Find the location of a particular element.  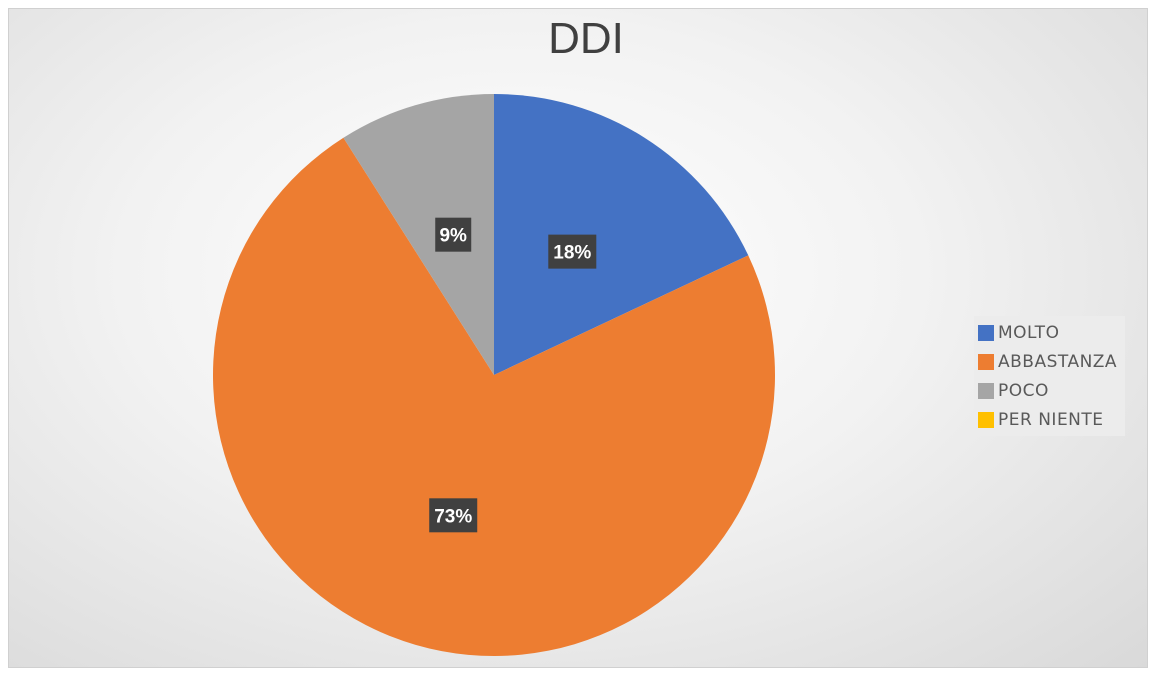

legend: MOLTO ABBASTANZA POCO PER NIENTE is located at coordinates (1050, 376).